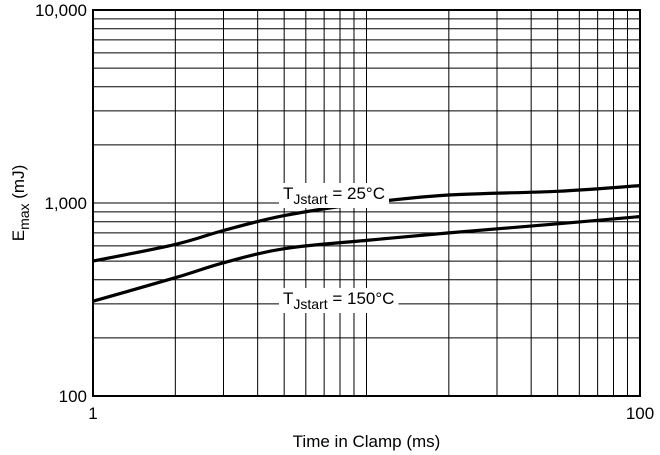  What do you see at coordinates (18, 235) in the screenshot?
I see `y-axis-title-base: E` at bounding box center [18, 235].